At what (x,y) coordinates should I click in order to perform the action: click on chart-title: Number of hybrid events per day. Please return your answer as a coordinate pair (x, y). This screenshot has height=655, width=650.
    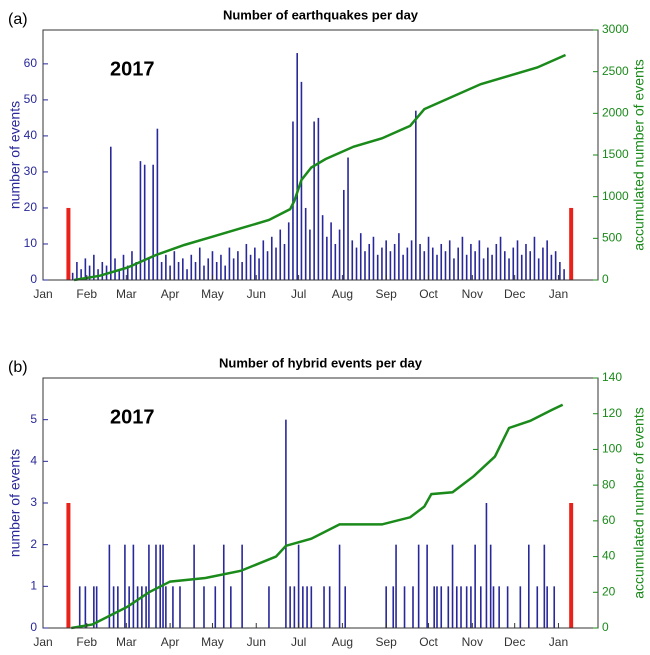
    Looking at the image, I should click on (321, 362).